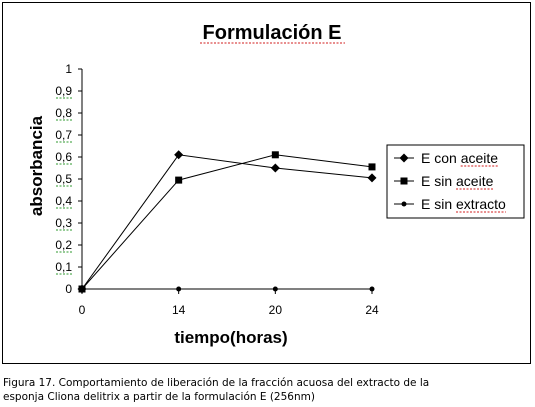 The image size is (535, 407). What do you see at coordinates (272, 33) in the screenshot?
I see `chart-title: Formulación E` at bounding box center [272, 33].